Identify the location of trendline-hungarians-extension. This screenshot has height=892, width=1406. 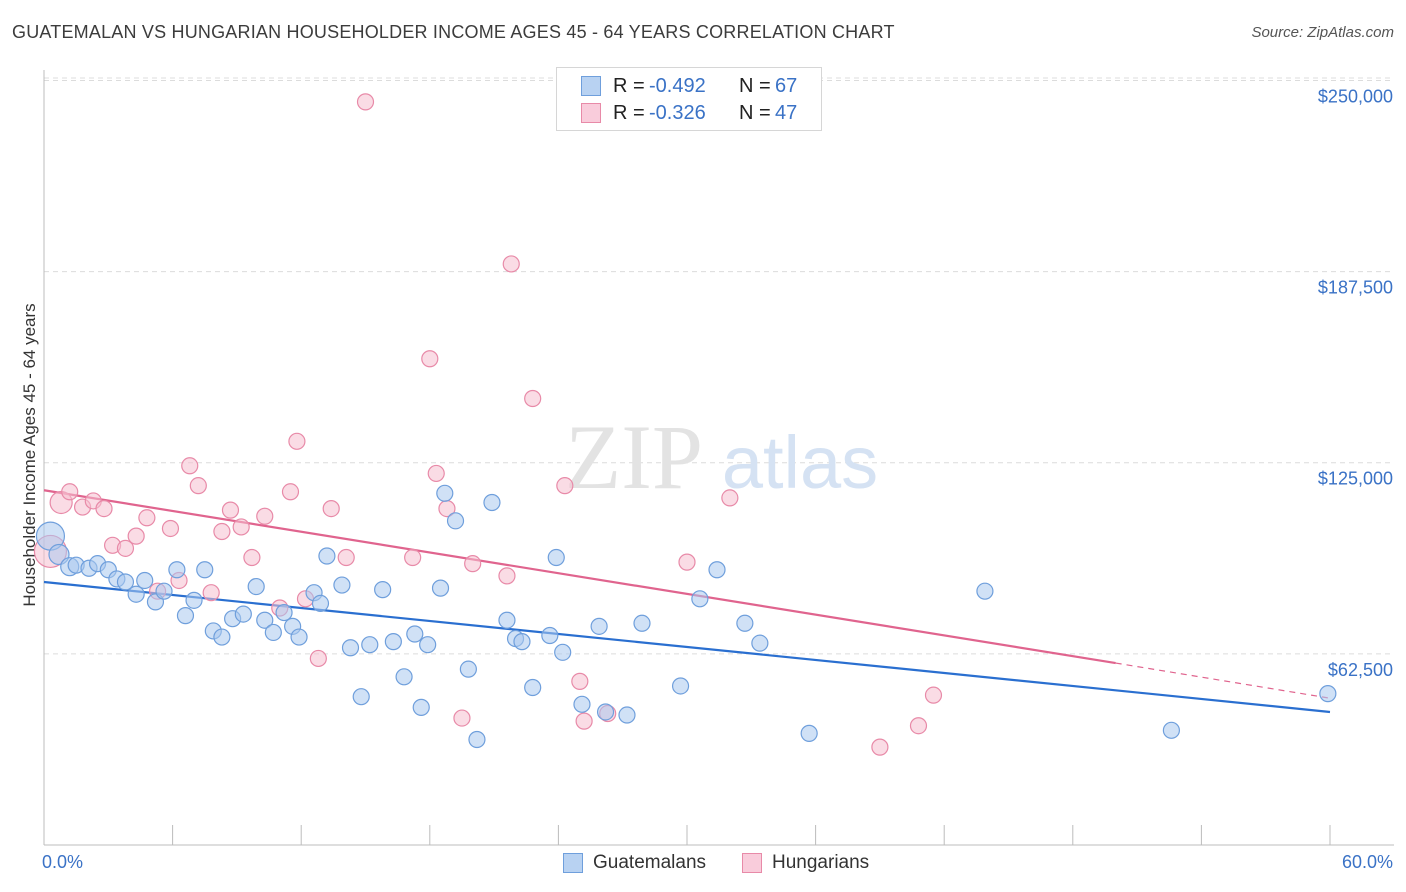
(1223, 680).